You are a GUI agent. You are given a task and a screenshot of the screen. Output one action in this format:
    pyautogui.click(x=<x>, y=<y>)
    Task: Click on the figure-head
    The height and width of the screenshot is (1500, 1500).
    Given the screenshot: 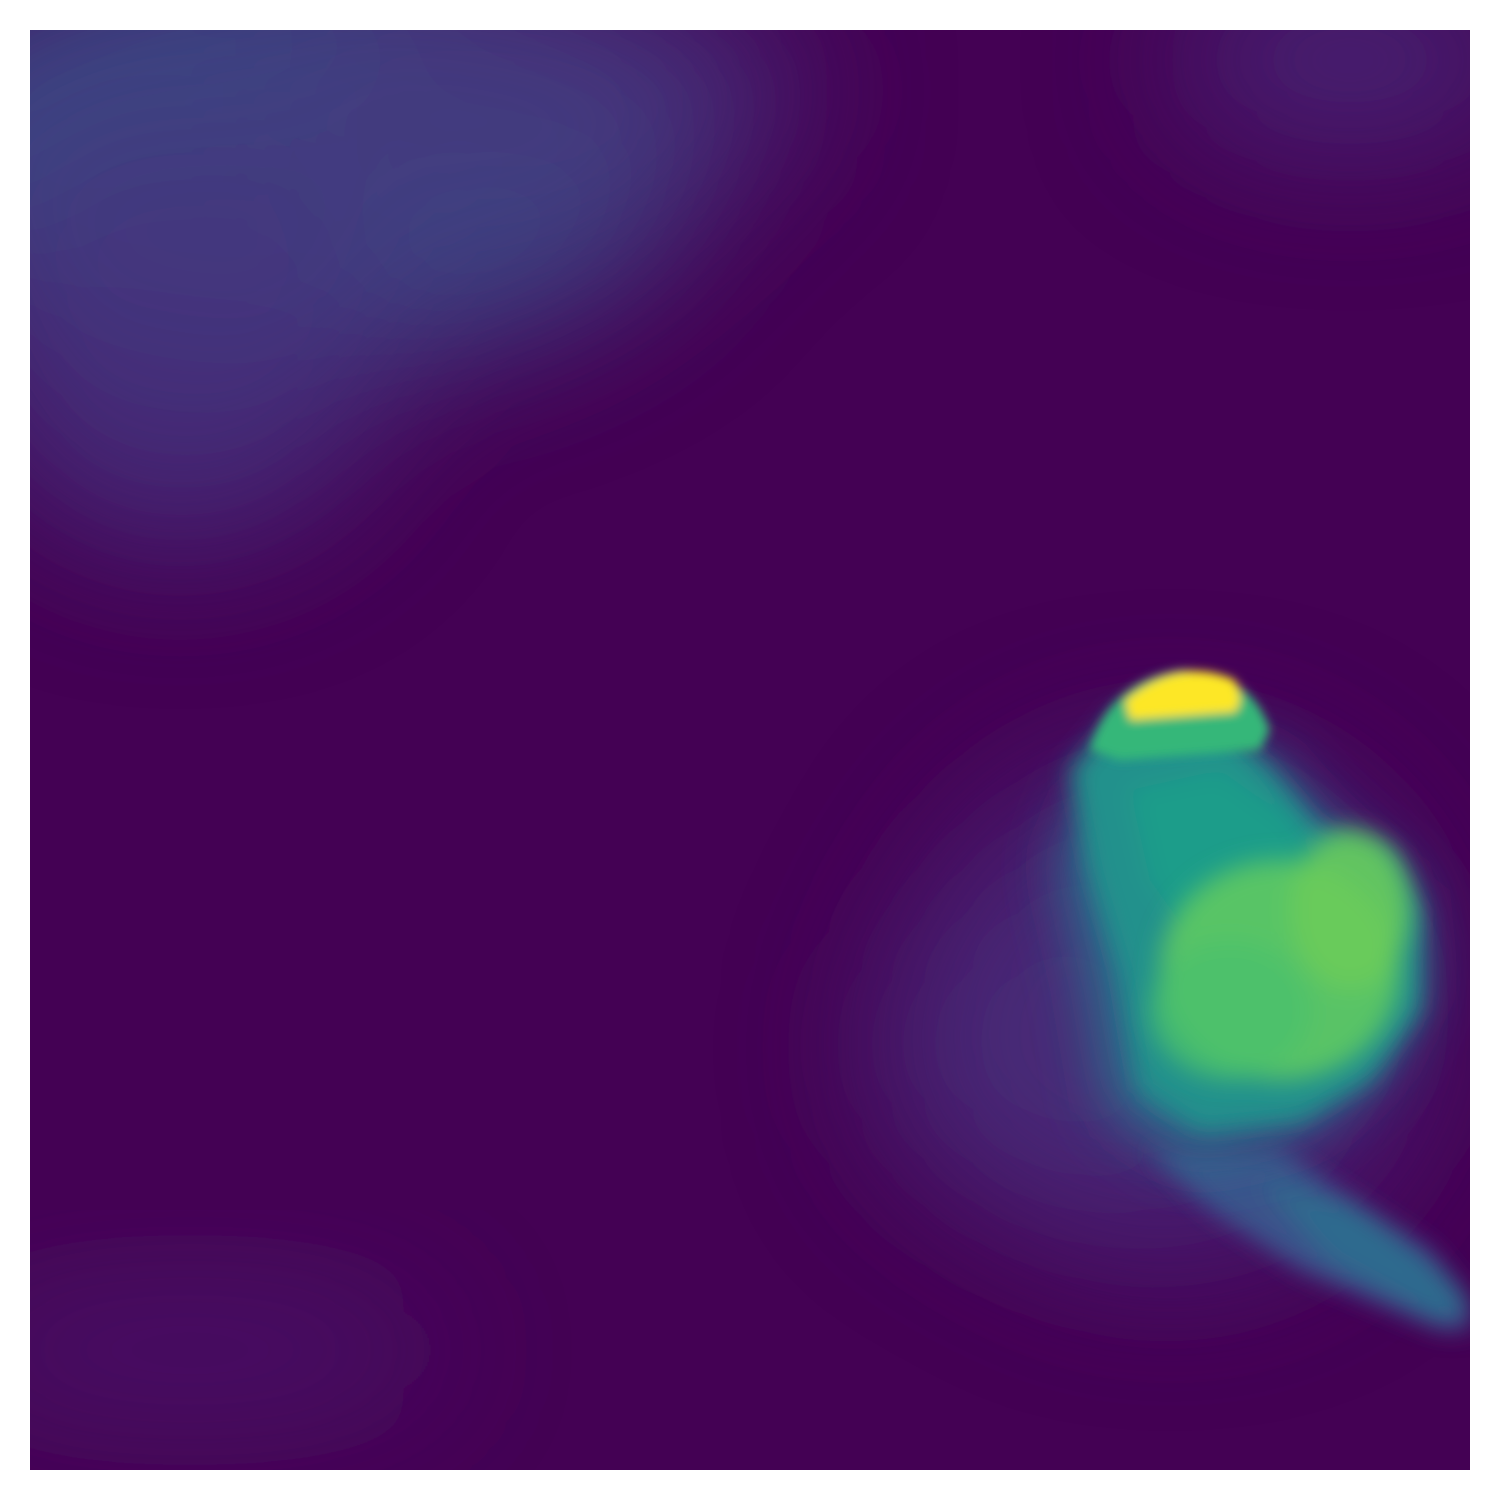 What is the action you would take?
    pyautogui.click(x=1180, y=715)
    